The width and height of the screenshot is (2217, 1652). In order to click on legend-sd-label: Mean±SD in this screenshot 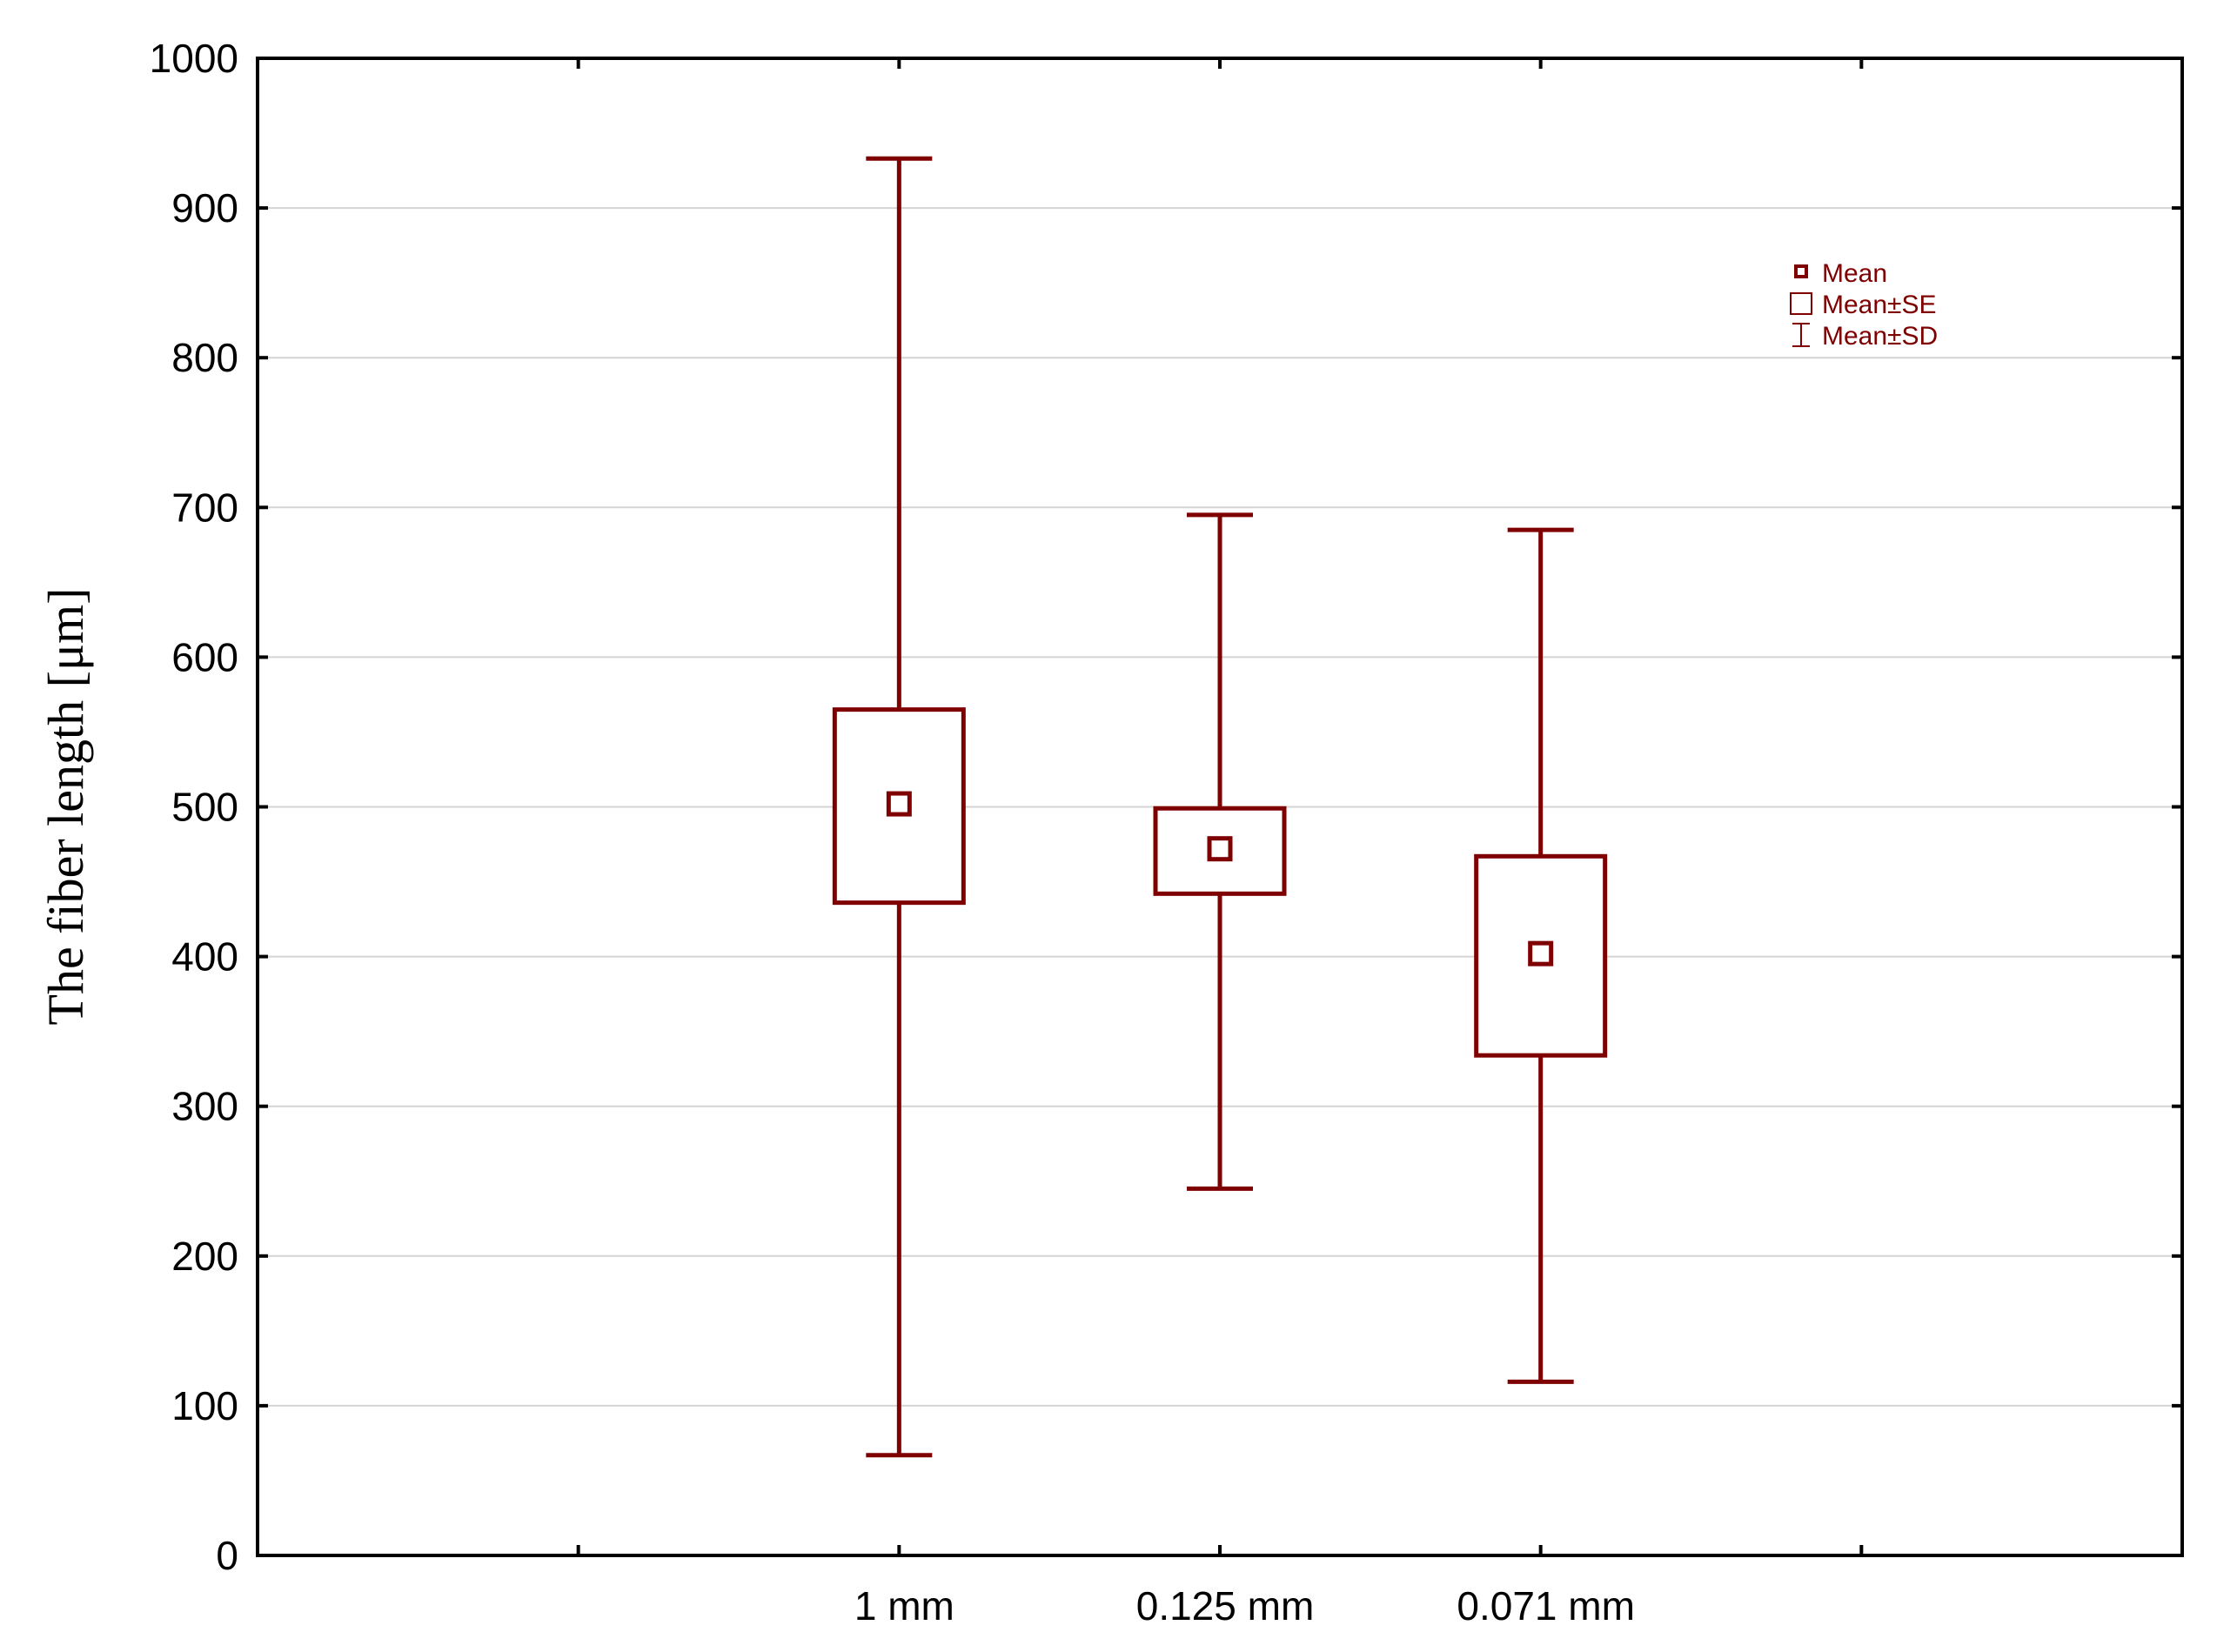, I will do `click(1880, 336)`.